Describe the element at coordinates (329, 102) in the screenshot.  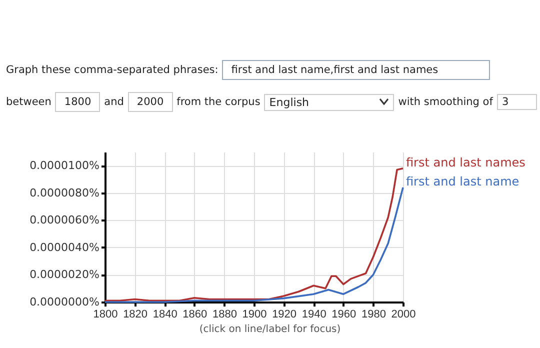
I see `dropdown-field: English` at that location.